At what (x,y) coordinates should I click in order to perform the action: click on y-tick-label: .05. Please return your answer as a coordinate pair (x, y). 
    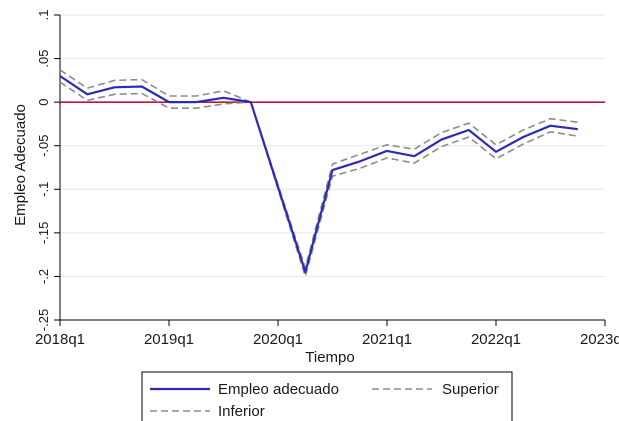
    Looking at the image, I should click on (43, 59).